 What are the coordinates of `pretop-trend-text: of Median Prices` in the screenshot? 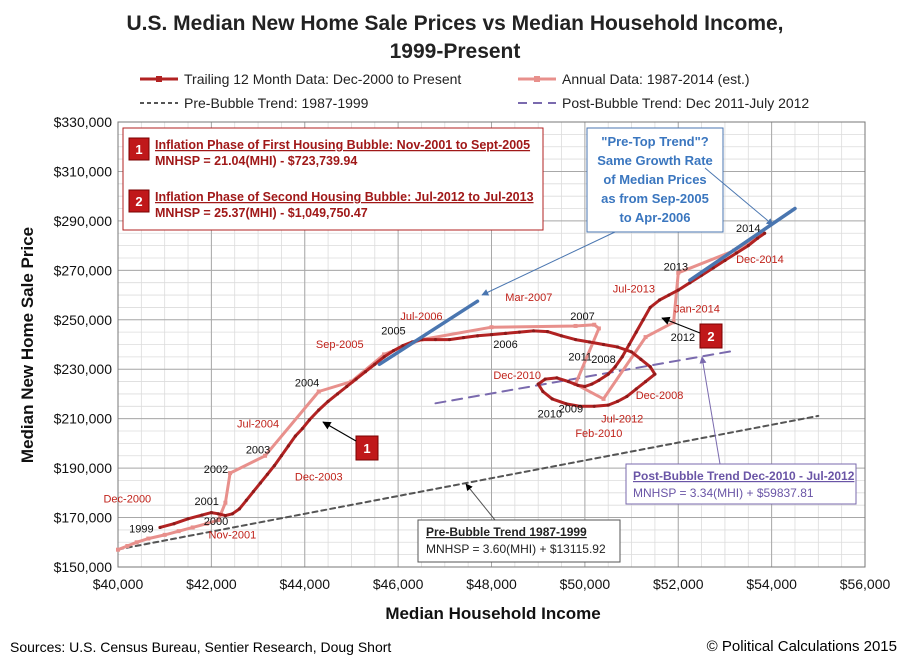 It's located at (654, 179).